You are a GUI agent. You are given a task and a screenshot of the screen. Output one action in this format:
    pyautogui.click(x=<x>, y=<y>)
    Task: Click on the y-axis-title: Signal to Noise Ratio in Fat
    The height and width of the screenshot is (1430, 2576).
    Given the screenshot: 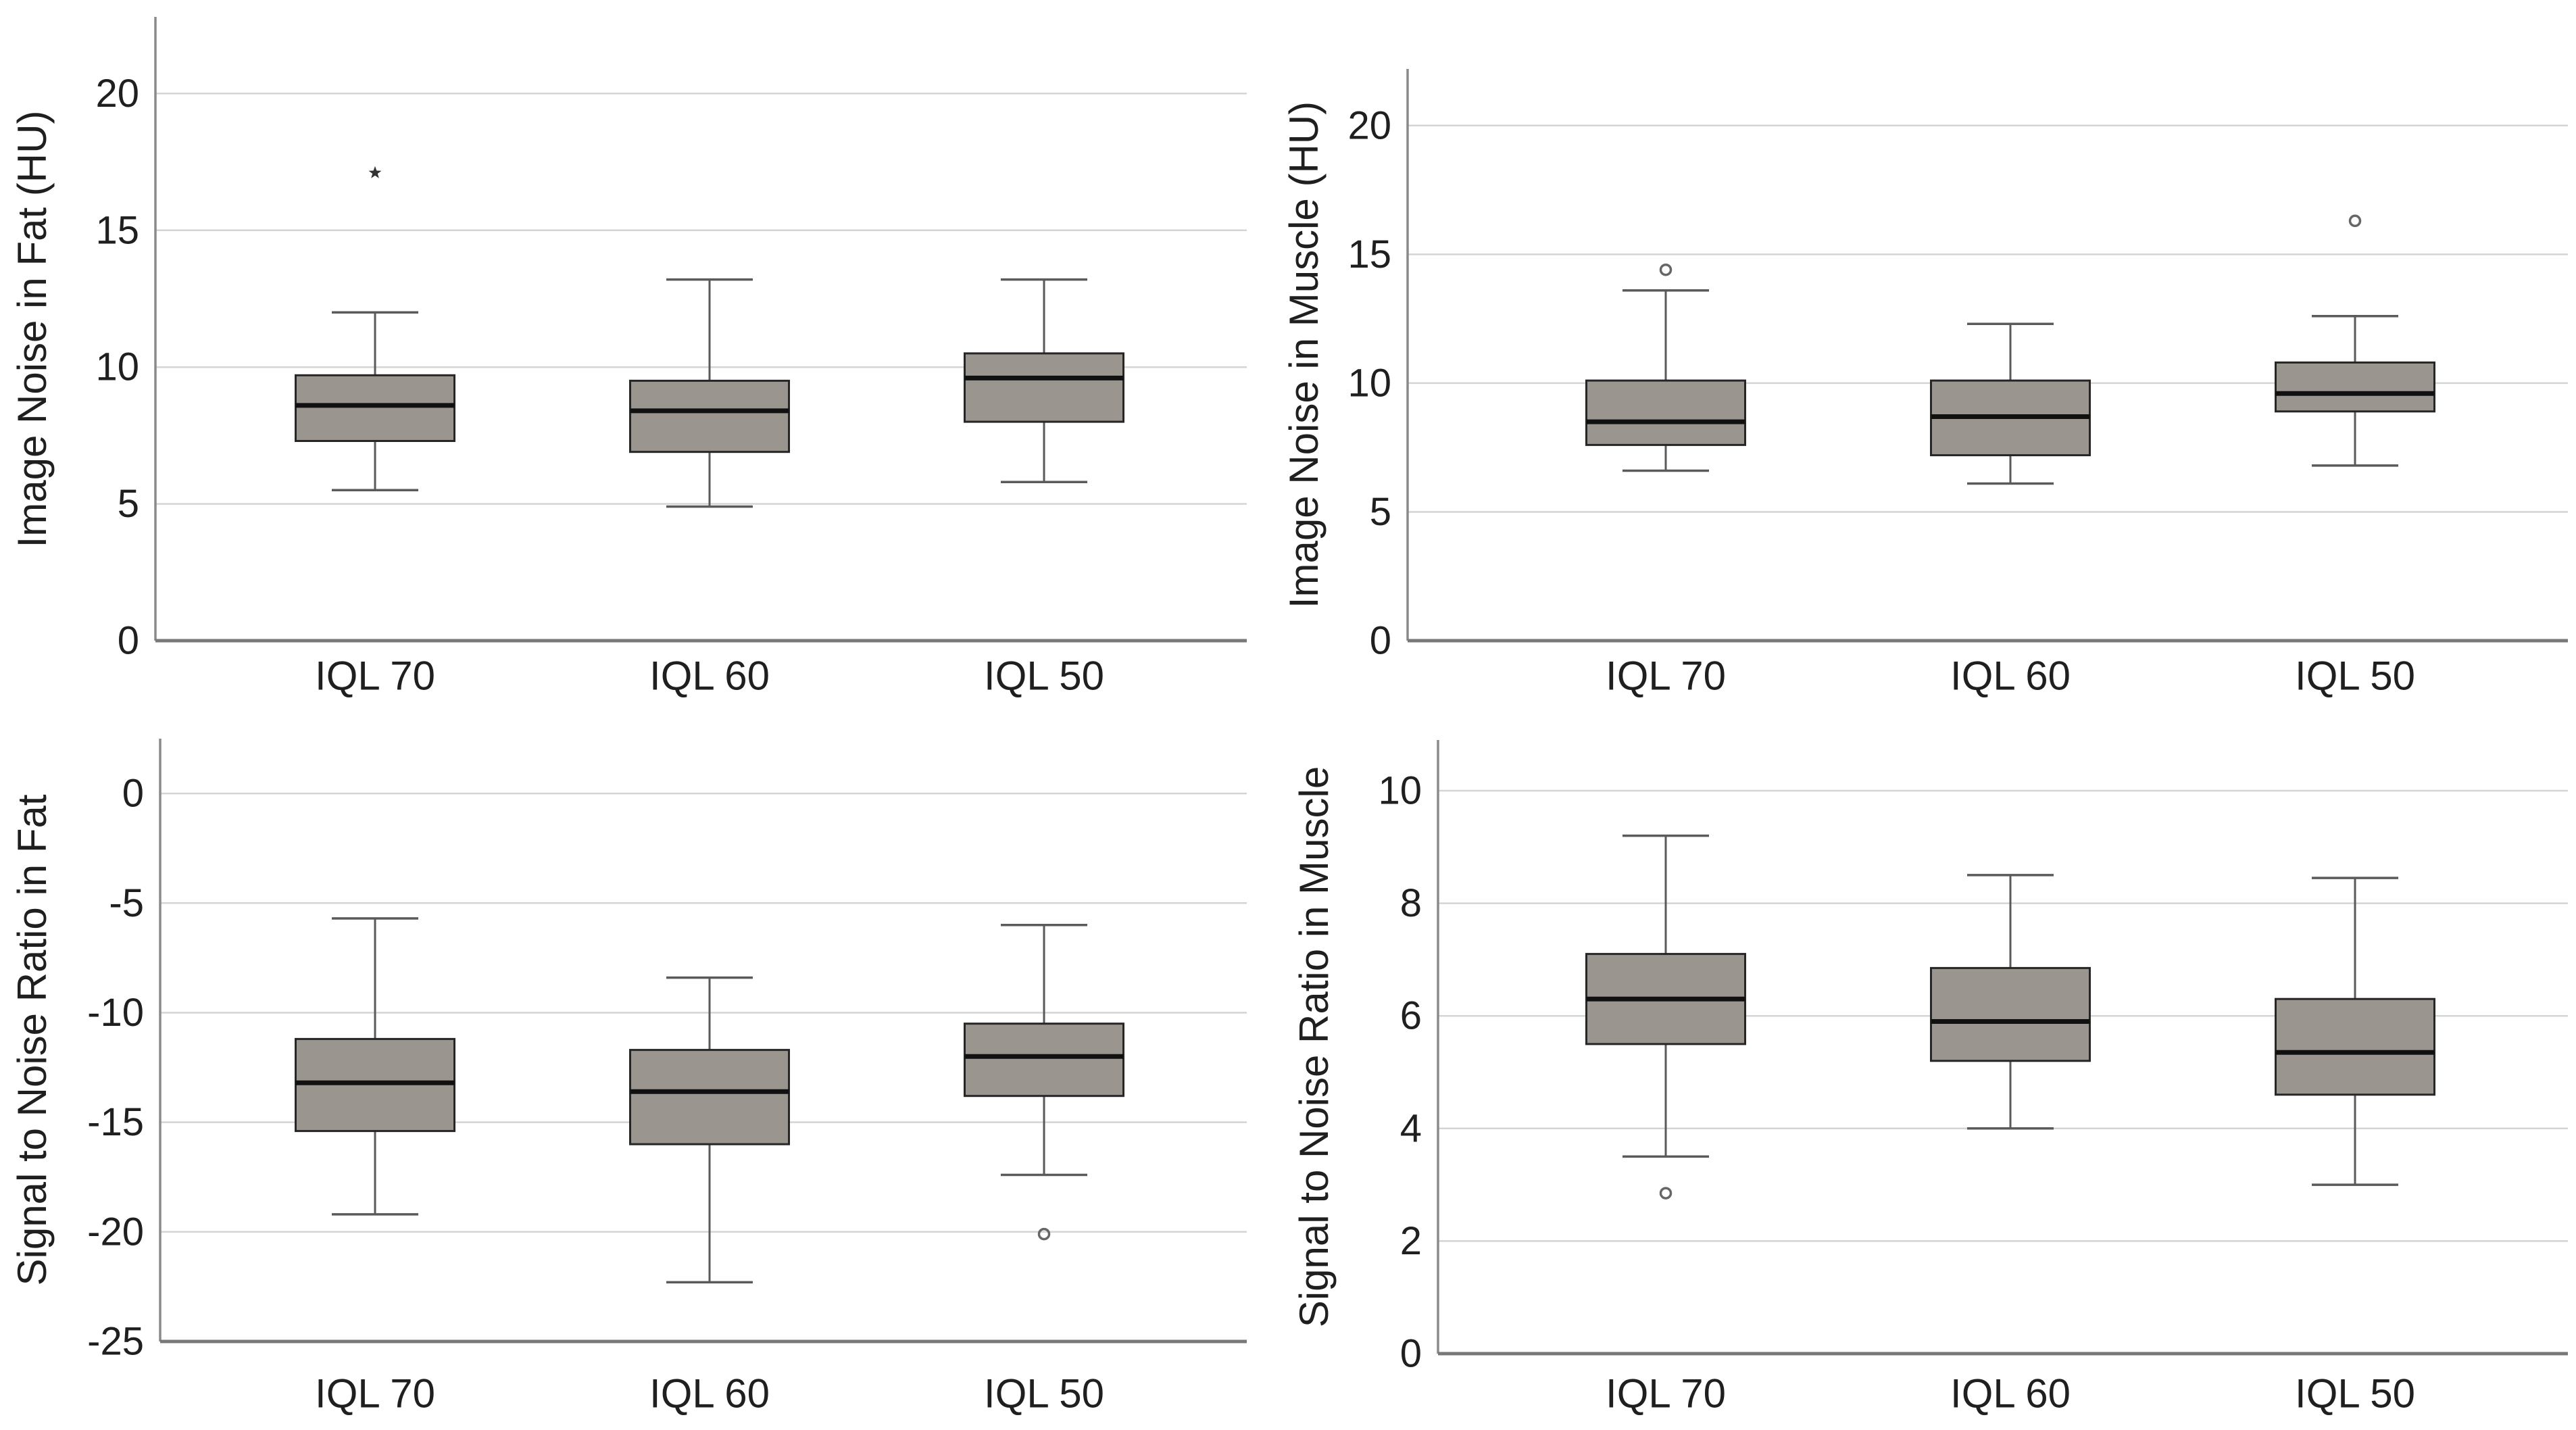 What is the action you would take?
    pyautogui.click(x=32, y=1039)
    